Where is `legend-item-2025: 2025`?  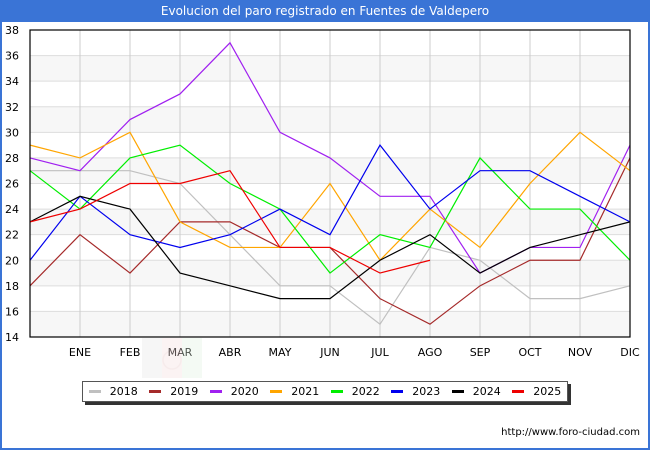
legend-item-2025: 2025 is located at coordinates (536, 391).